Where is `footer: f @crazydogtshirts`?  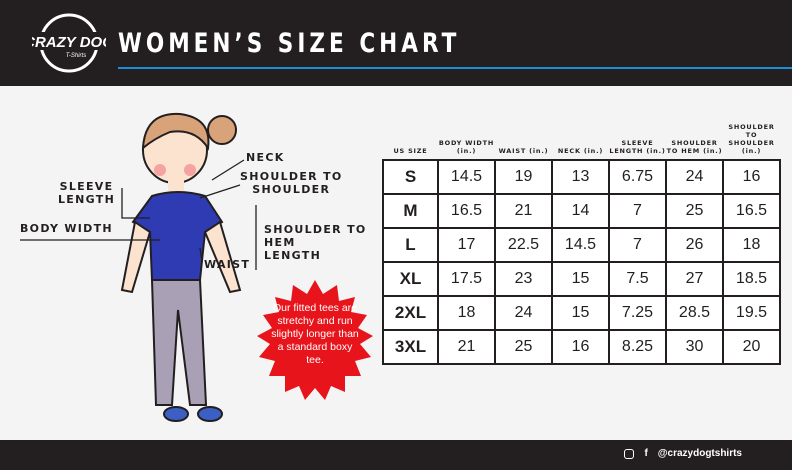
footer: f @crazydogtshirts is located at coordinates (396, 455).